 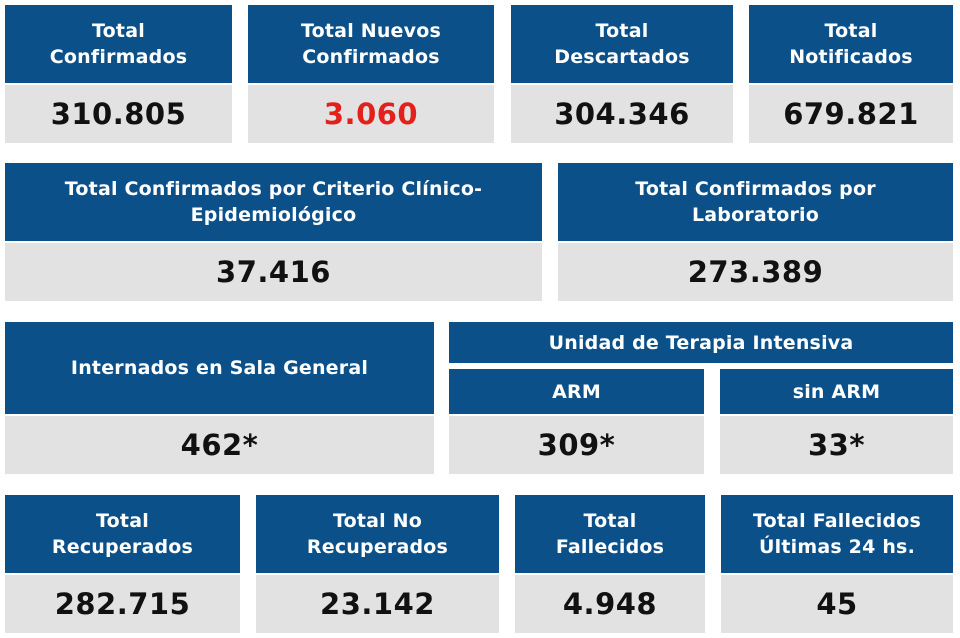 What do you see at coordinates (371, 114) in the screenshot?
I see `stat-value: 3.060` at bounding box center [371, 114].